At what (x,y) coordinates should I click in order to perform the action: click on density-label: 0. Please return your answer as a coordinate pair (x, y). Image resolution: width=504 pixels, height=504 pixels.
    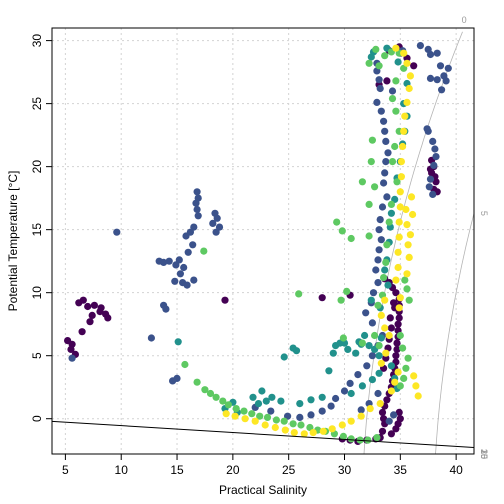
    Looking at the image, I should click on (464, 20).